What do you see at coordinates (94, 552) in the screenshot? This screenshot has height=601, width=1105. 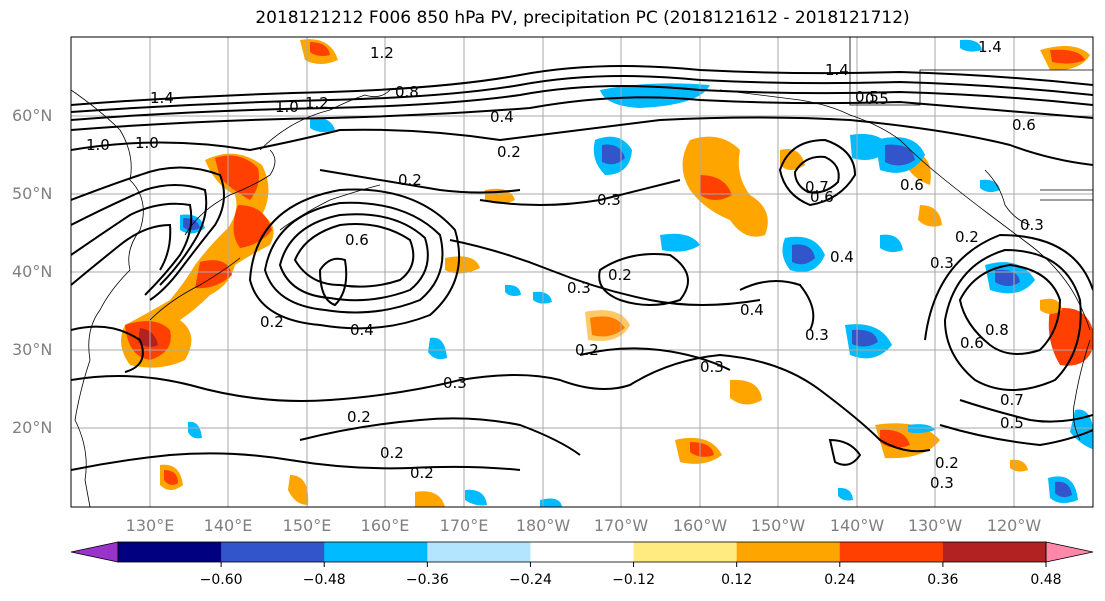 I see `colorbar-low-extension` at bounding box center [94, 552].